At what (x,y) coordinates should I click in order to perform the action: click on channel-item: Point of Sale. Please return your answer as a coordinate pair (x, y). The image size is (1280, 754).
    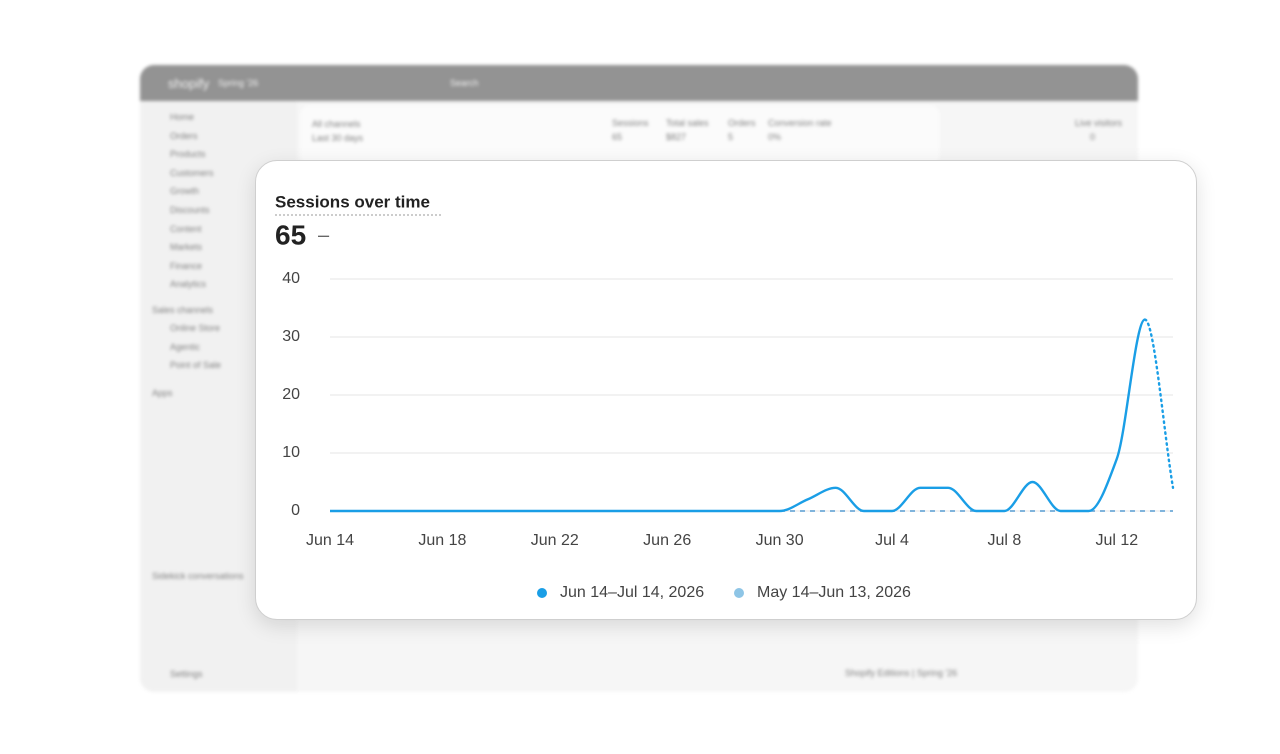
    Looking at the image, I should click on (196, 365).